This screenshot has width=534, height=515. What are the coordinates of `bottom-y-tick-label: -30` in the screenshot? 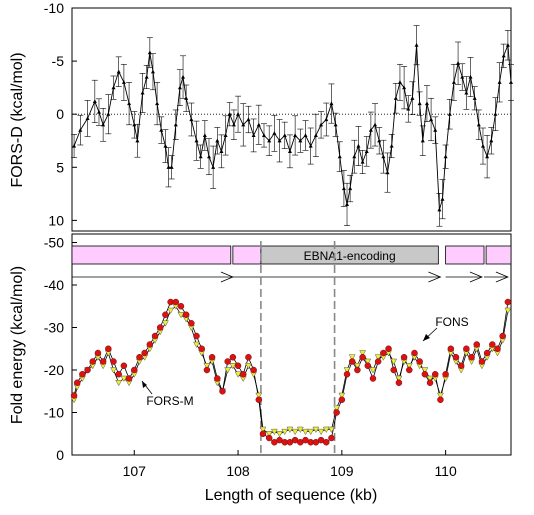 It's located at (54, 328).